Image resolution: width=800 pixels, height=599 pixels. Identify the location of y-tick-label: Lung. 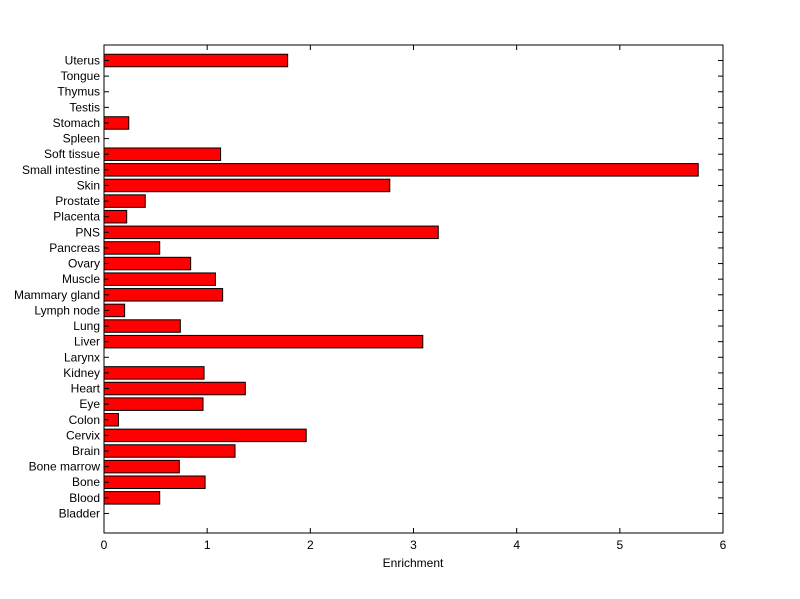
(86, 326).